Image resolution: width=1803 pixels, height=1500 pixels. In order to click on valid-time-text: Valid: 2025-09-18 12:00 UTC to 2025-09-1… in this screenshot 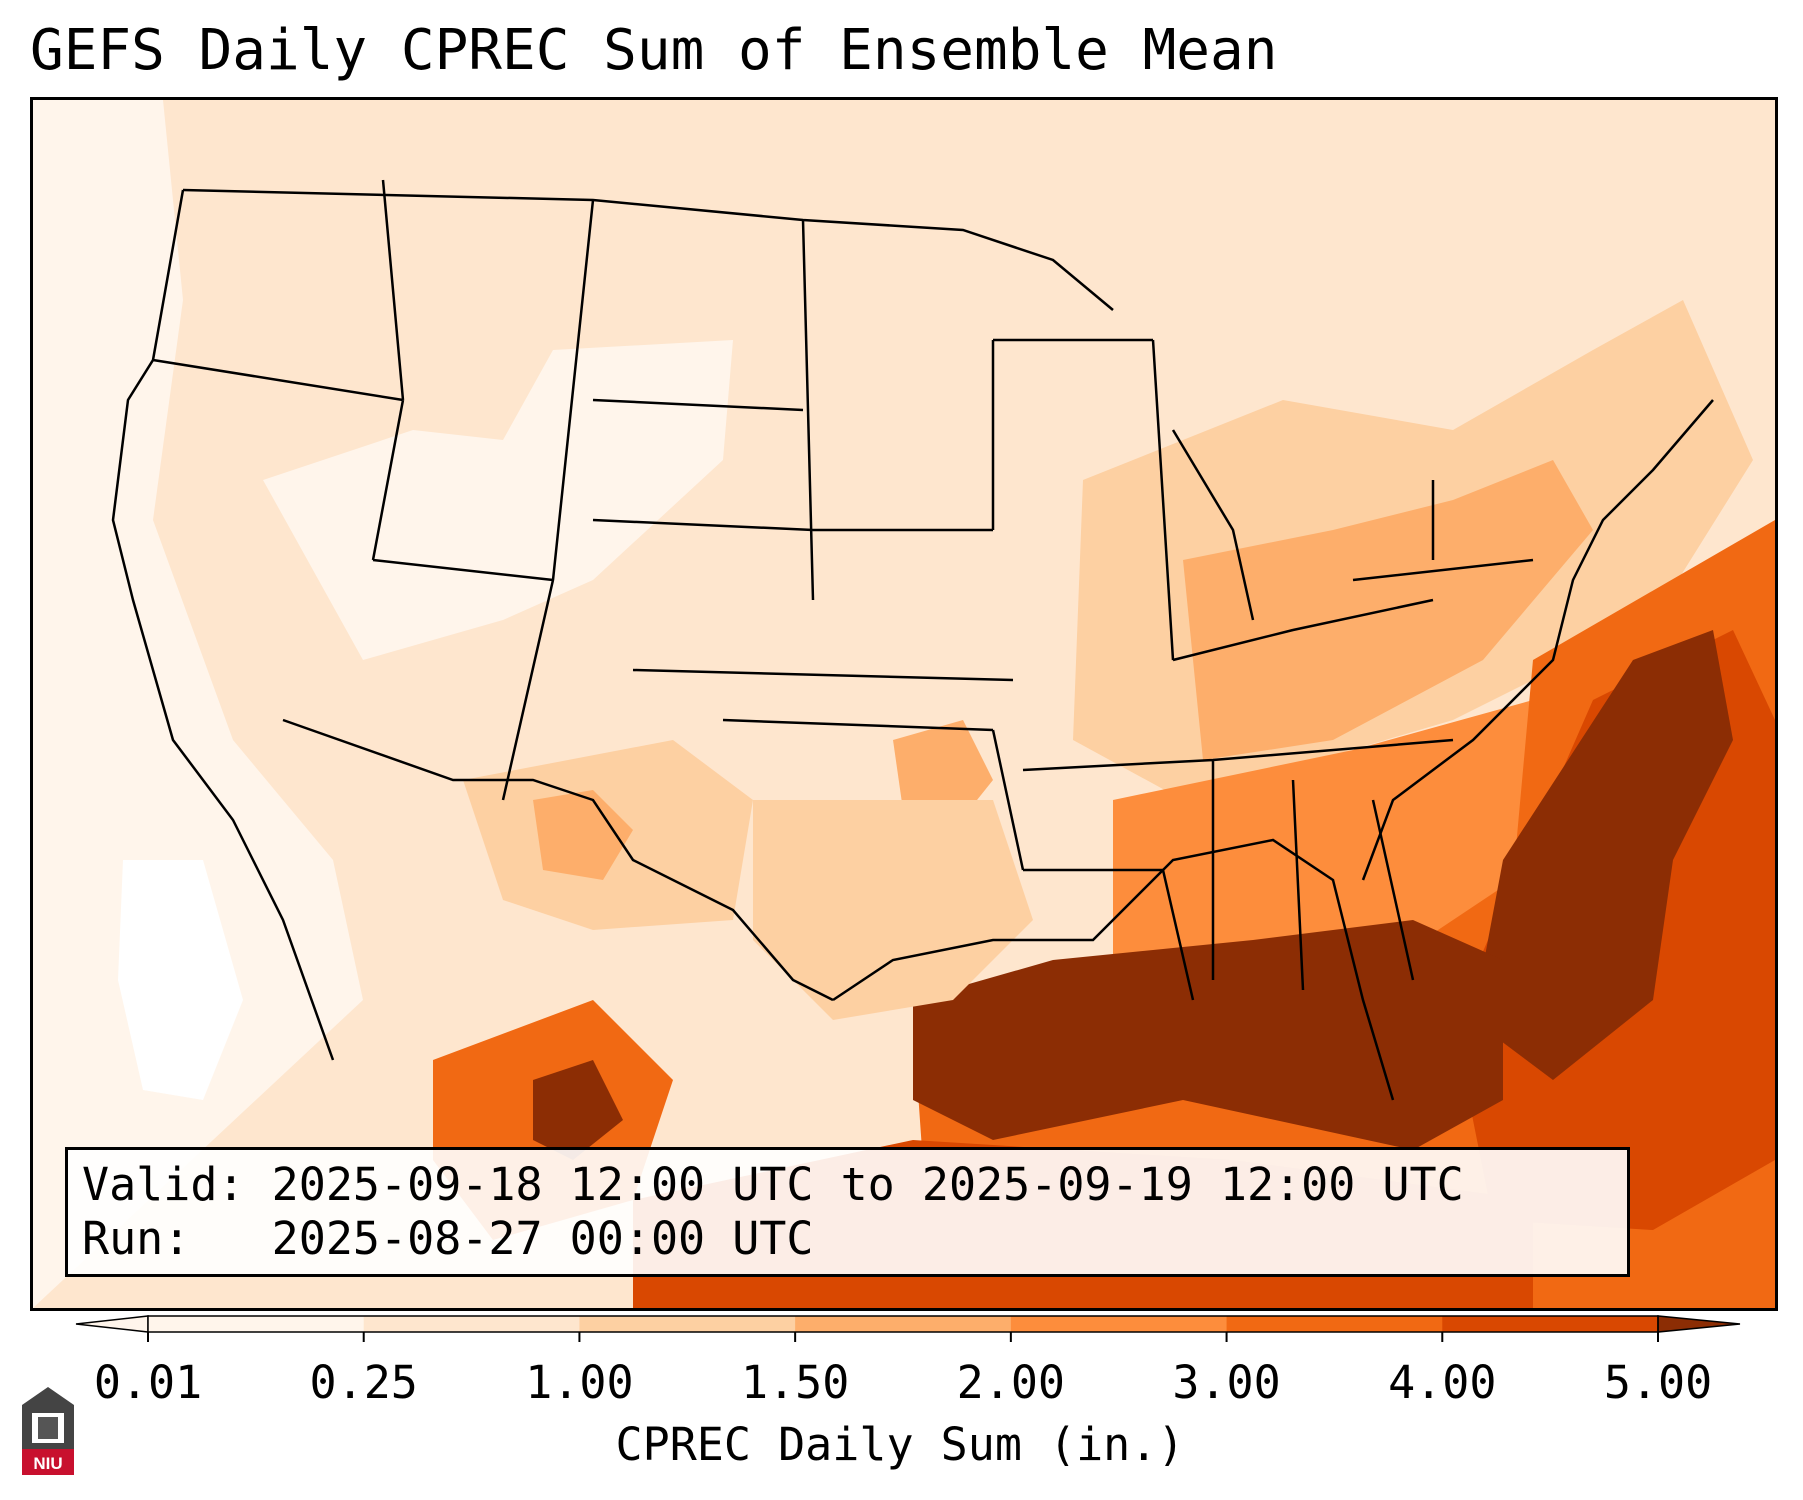, I will do `click(773, 1184)`.